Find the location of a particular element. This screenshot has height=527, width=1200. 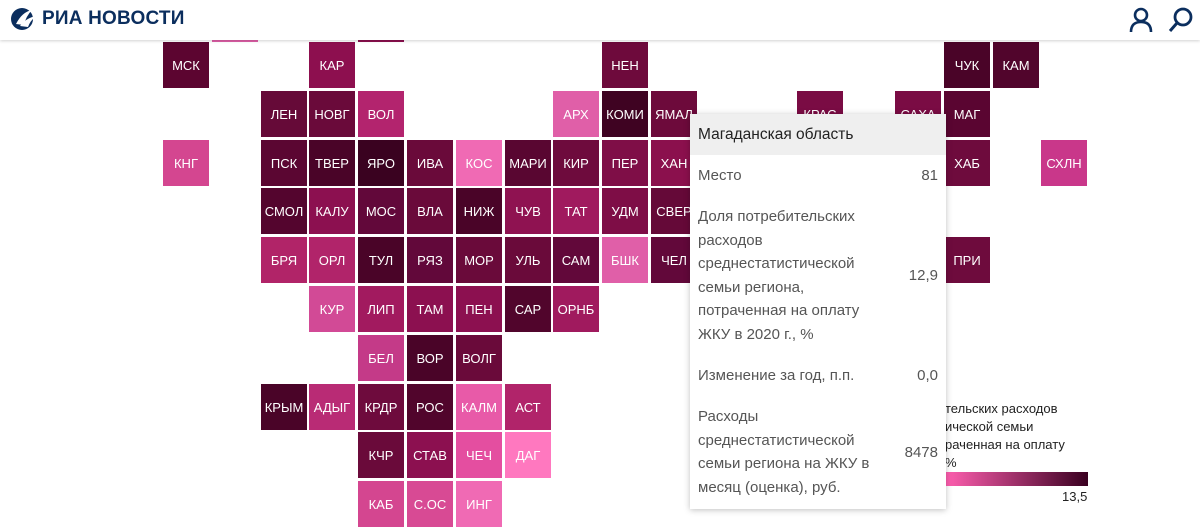

region-tile: ДАГ is located at coordinates (528, 455).